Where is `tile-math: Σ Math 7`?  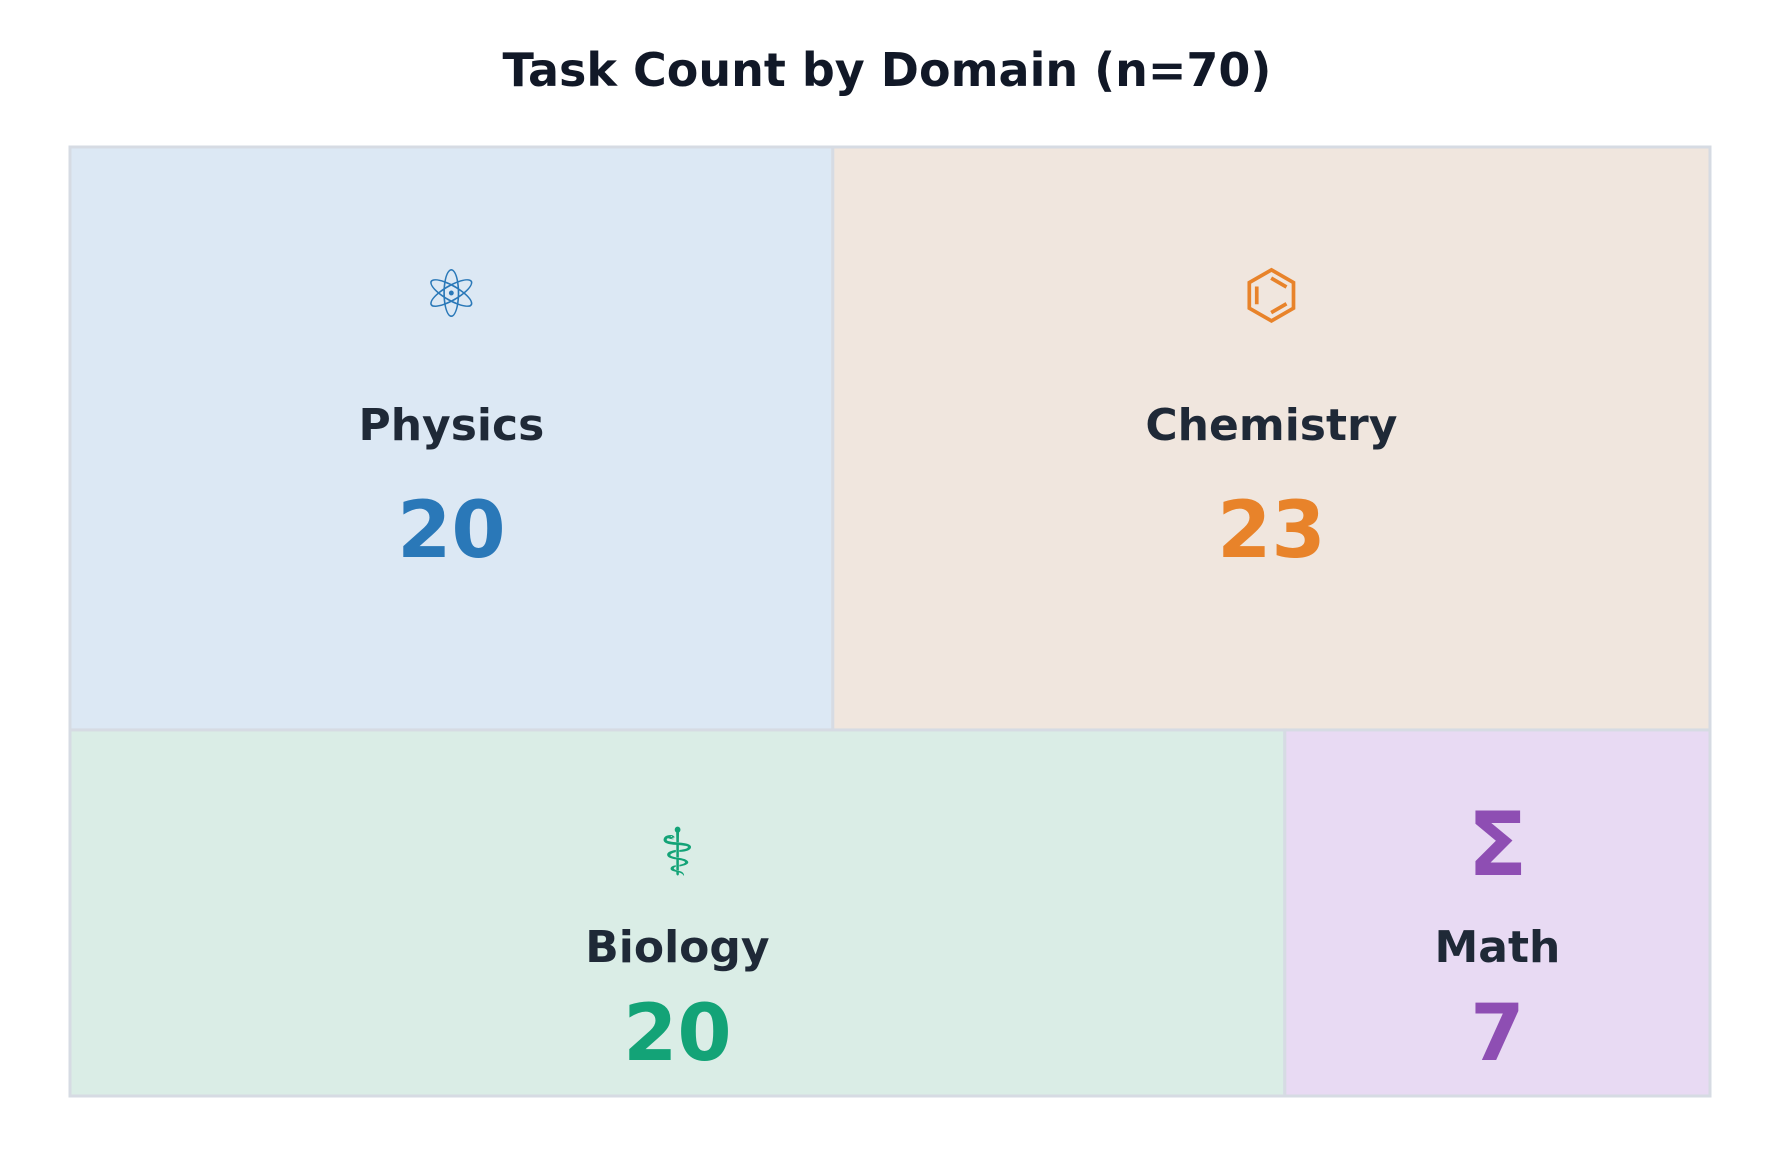
tile-math: Σ Math 7 is located at coordinates (1497, 913).